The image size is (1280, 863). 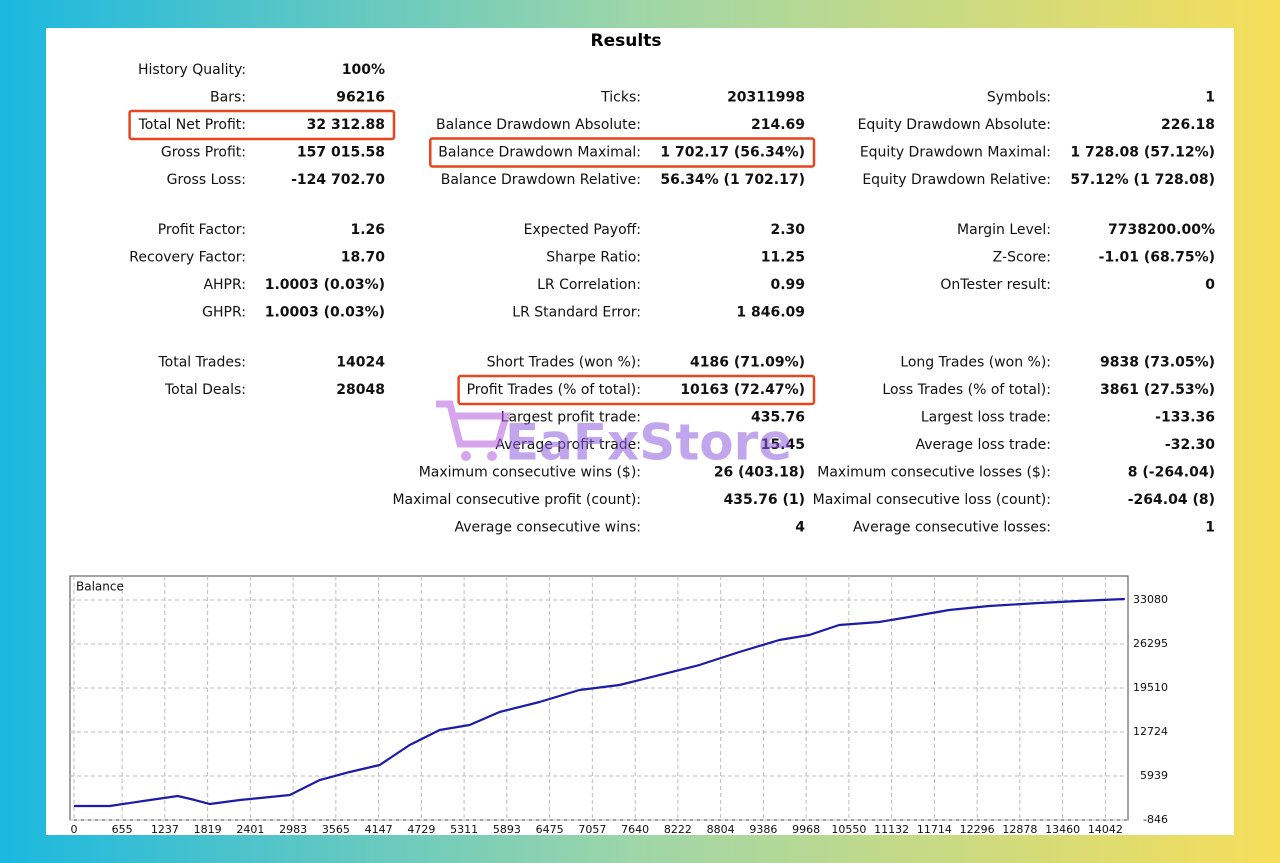 I want to click on stat-value: 15.45, so click(x=783, y=445).